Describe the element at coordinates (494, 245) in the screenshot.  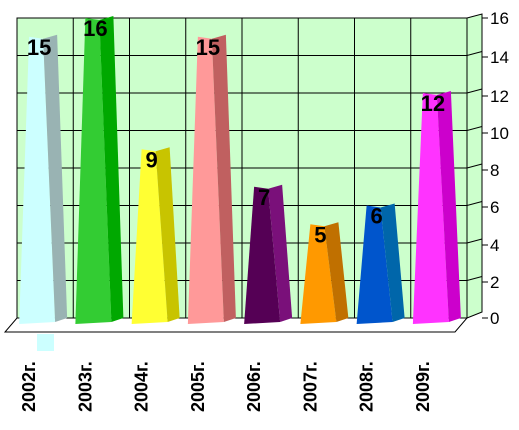
I see `y-tick-label: 4` at that location.